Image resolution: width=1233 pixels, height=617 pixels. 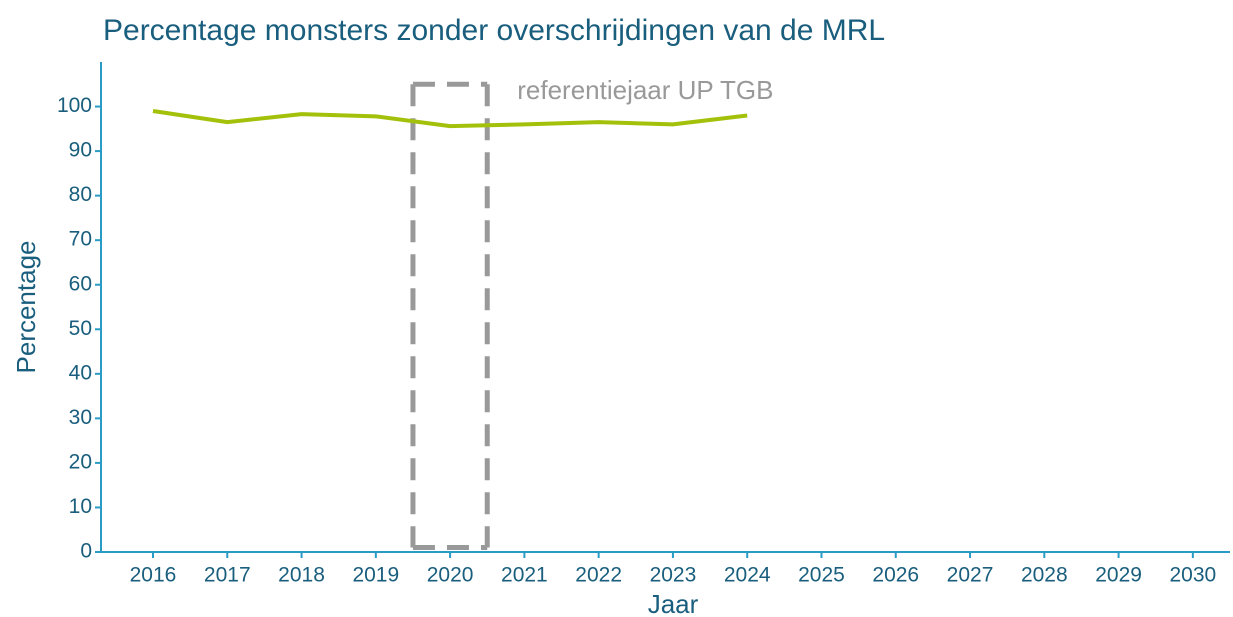 I want to click on y-tick-label: 30, so click(x=80, y=417).